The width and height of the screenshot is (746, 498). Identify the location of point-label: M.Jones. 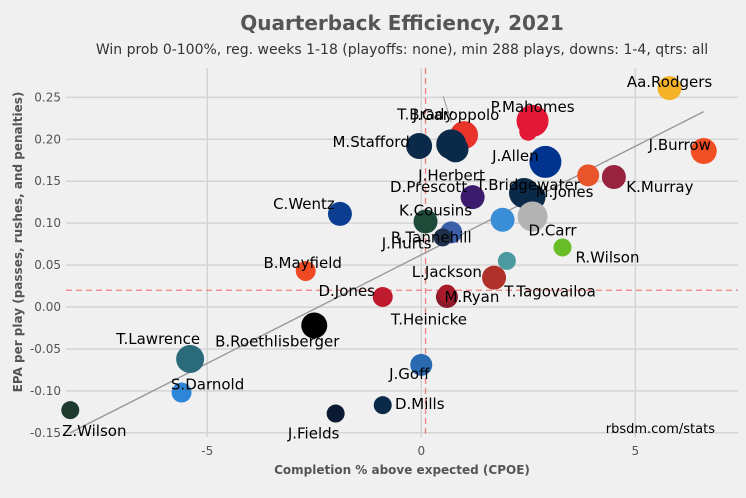
(565, 192).